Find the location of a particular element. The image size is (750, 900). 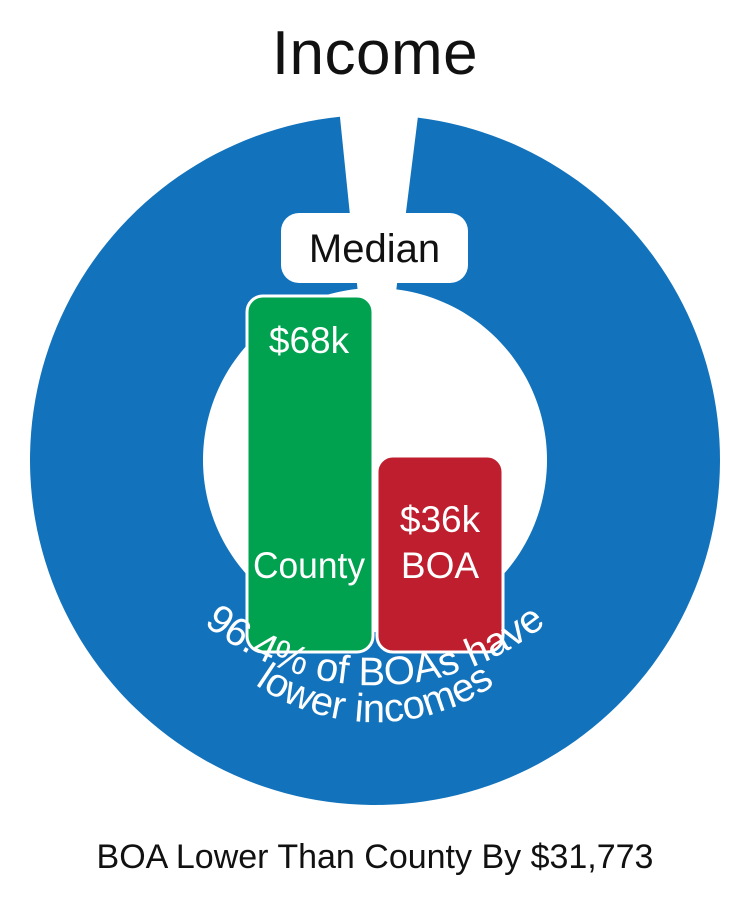

county-bar is located at coordinates (310, 474).